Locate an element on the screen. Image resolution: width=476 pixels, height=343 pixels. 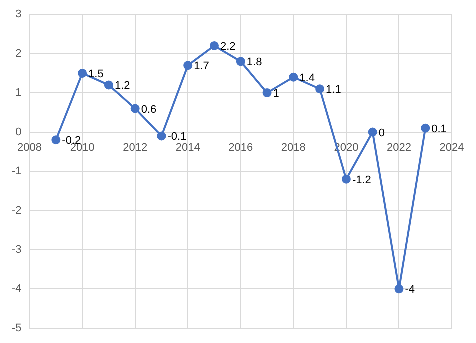
data-label: 0.6 is located at coordinates (149, 110).